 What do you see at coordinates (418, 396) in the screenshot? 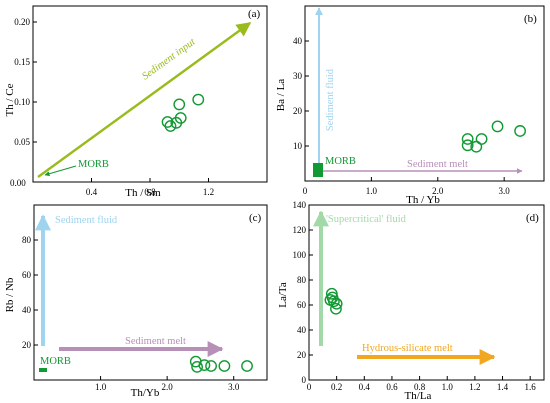
I see `panel-d-xlabel: Th/La` at bounding box center [418, 396].